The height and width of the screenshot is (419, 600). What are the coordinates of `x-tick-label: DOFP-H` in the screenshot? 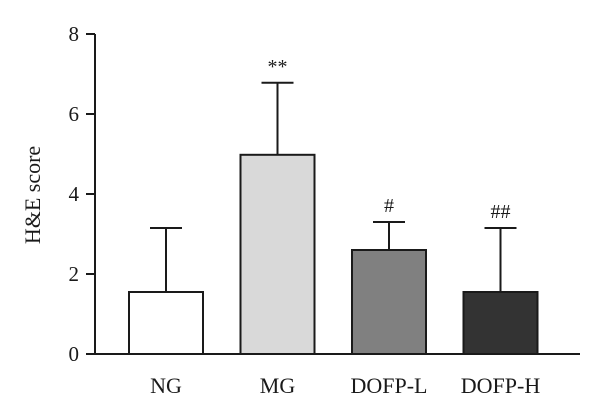 It's located at (501, 385).